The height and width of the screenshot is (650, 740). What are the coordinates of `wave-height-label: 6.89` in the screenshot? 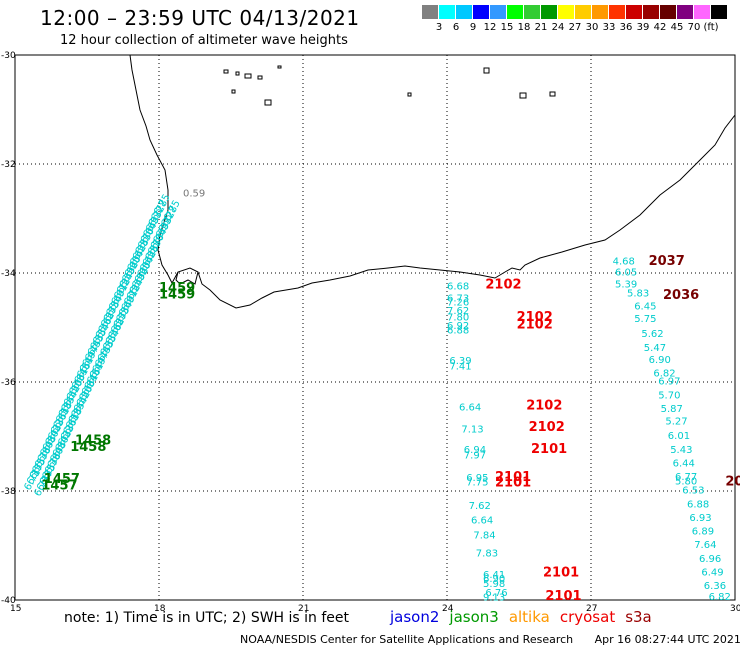 It's located at (703, 532).